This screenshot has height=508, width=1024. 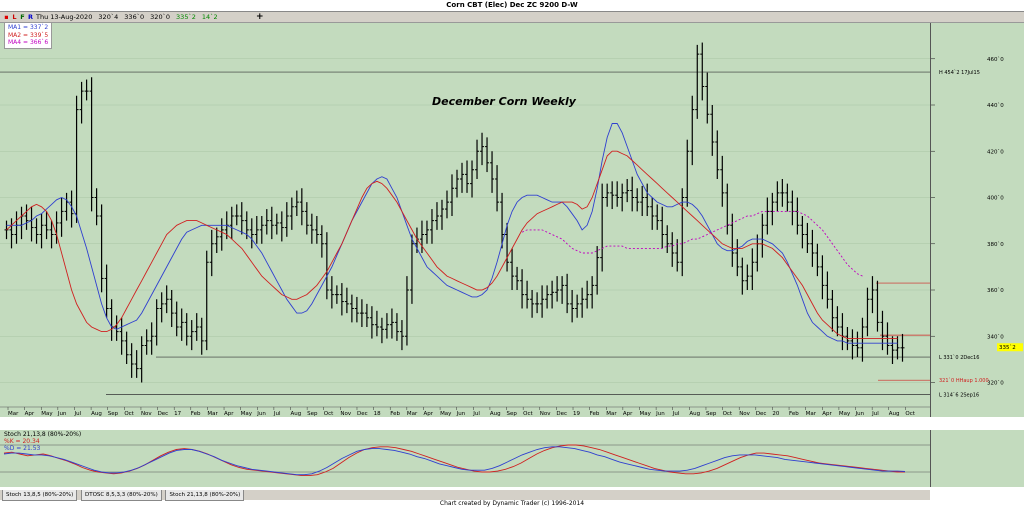 I want to click on quote-low: 320`0, so click(x=160, y=17).